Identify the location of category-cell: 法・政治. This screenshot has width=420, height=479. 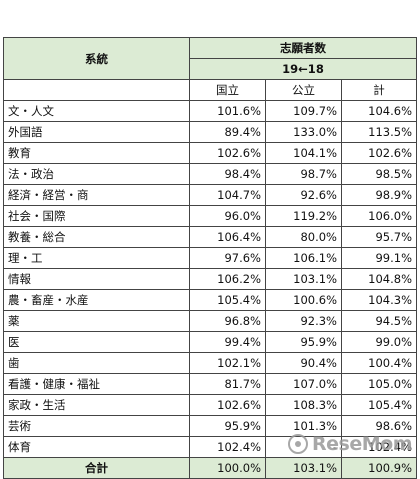
(96, 174).